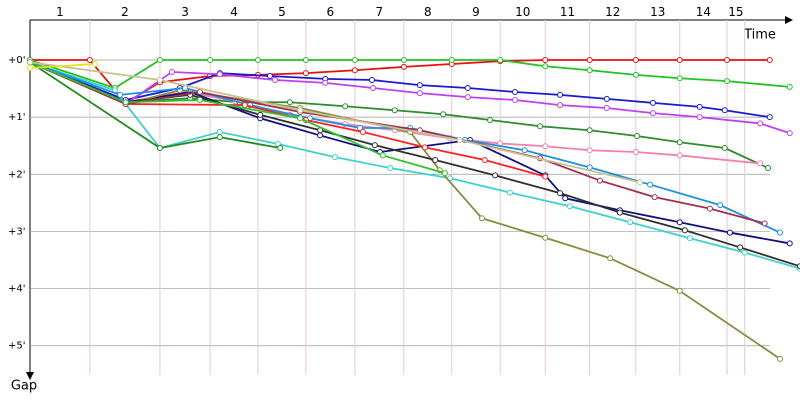 This screenshot has height=400, width=800. Describe the element at coordinates (17, 231) in the screenshot. I see `y-tick-label: +3'` at that location.